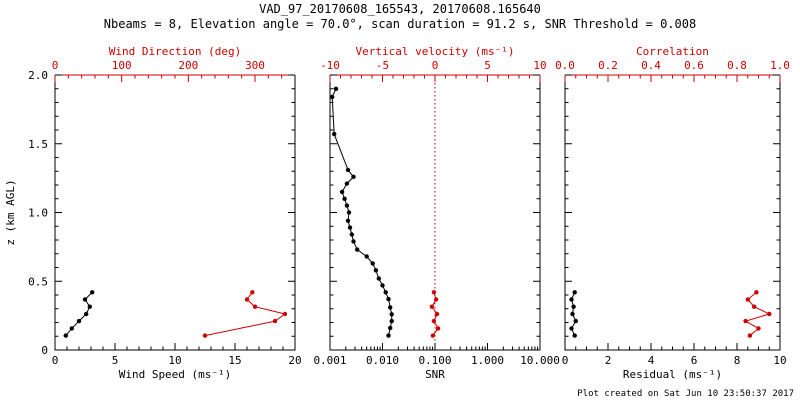  What do you see at coordinates (38, 75) in the screenshot?
I see `svg-text: 2.0` at bounding box center [38, 75].